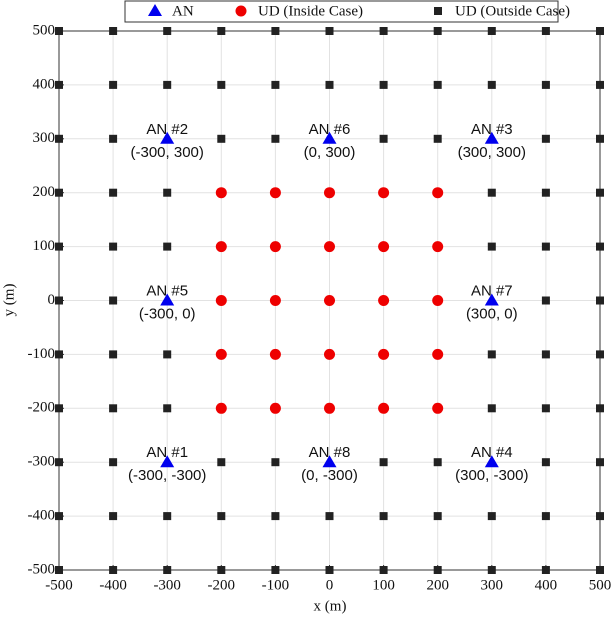 The image size is (612, 618). What do you see at coordinates (9, 300) in the screenshot?
I see `y-axis-label: y (m)` at bounding box center [9, 300].